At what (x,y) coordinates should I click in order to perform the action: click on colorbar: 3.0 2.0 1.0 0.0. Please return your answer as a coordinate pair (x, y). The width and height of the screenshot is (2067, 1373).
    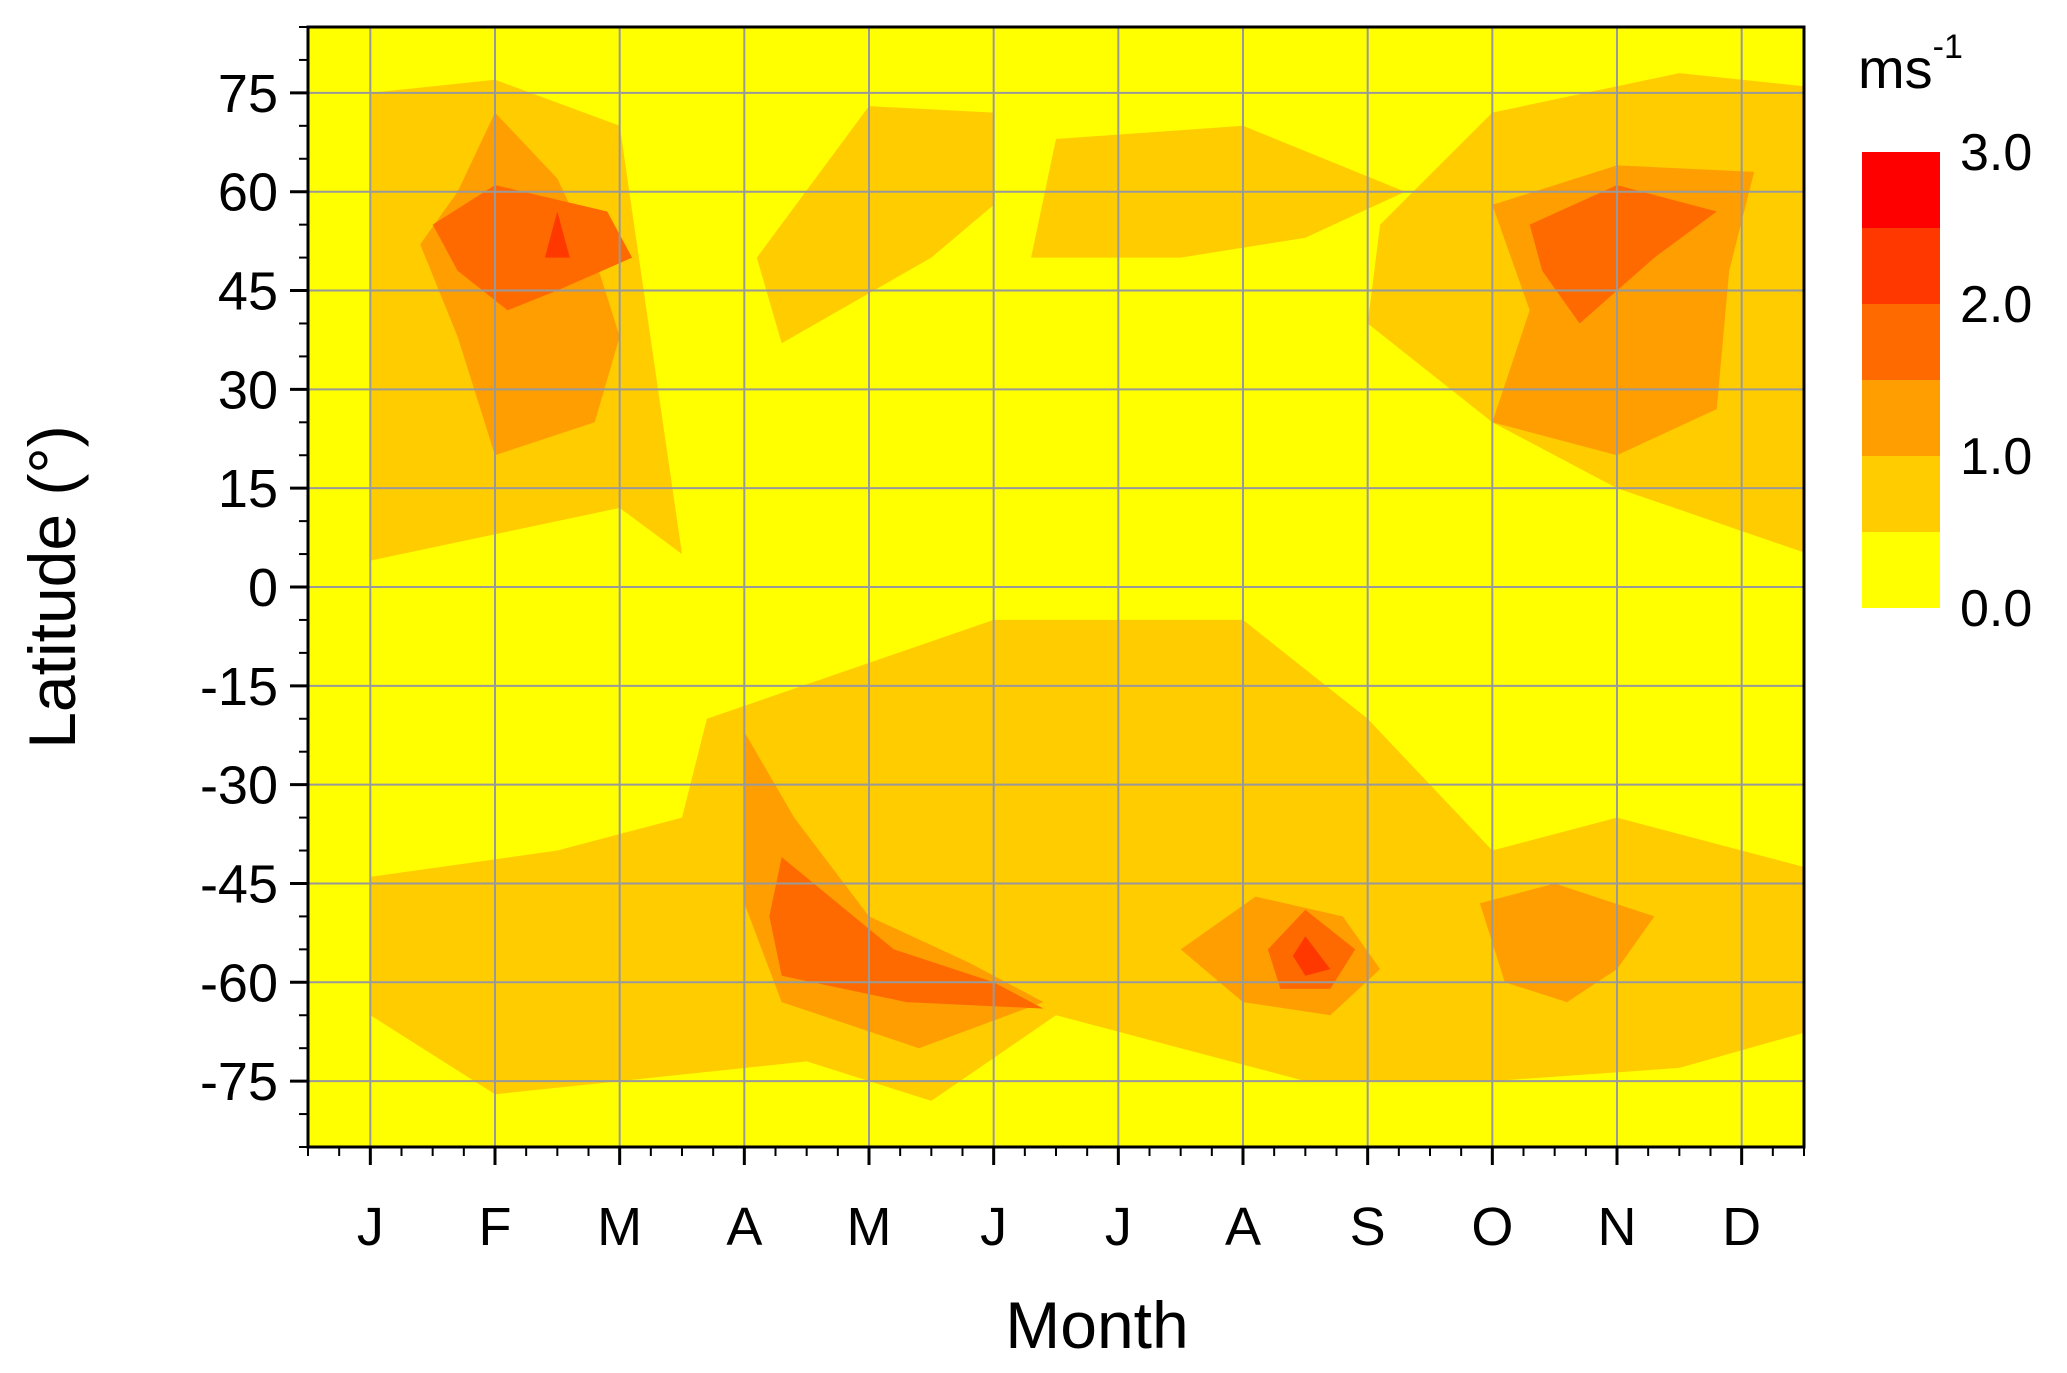
    Looking at the image, I should click on (1947, 381).